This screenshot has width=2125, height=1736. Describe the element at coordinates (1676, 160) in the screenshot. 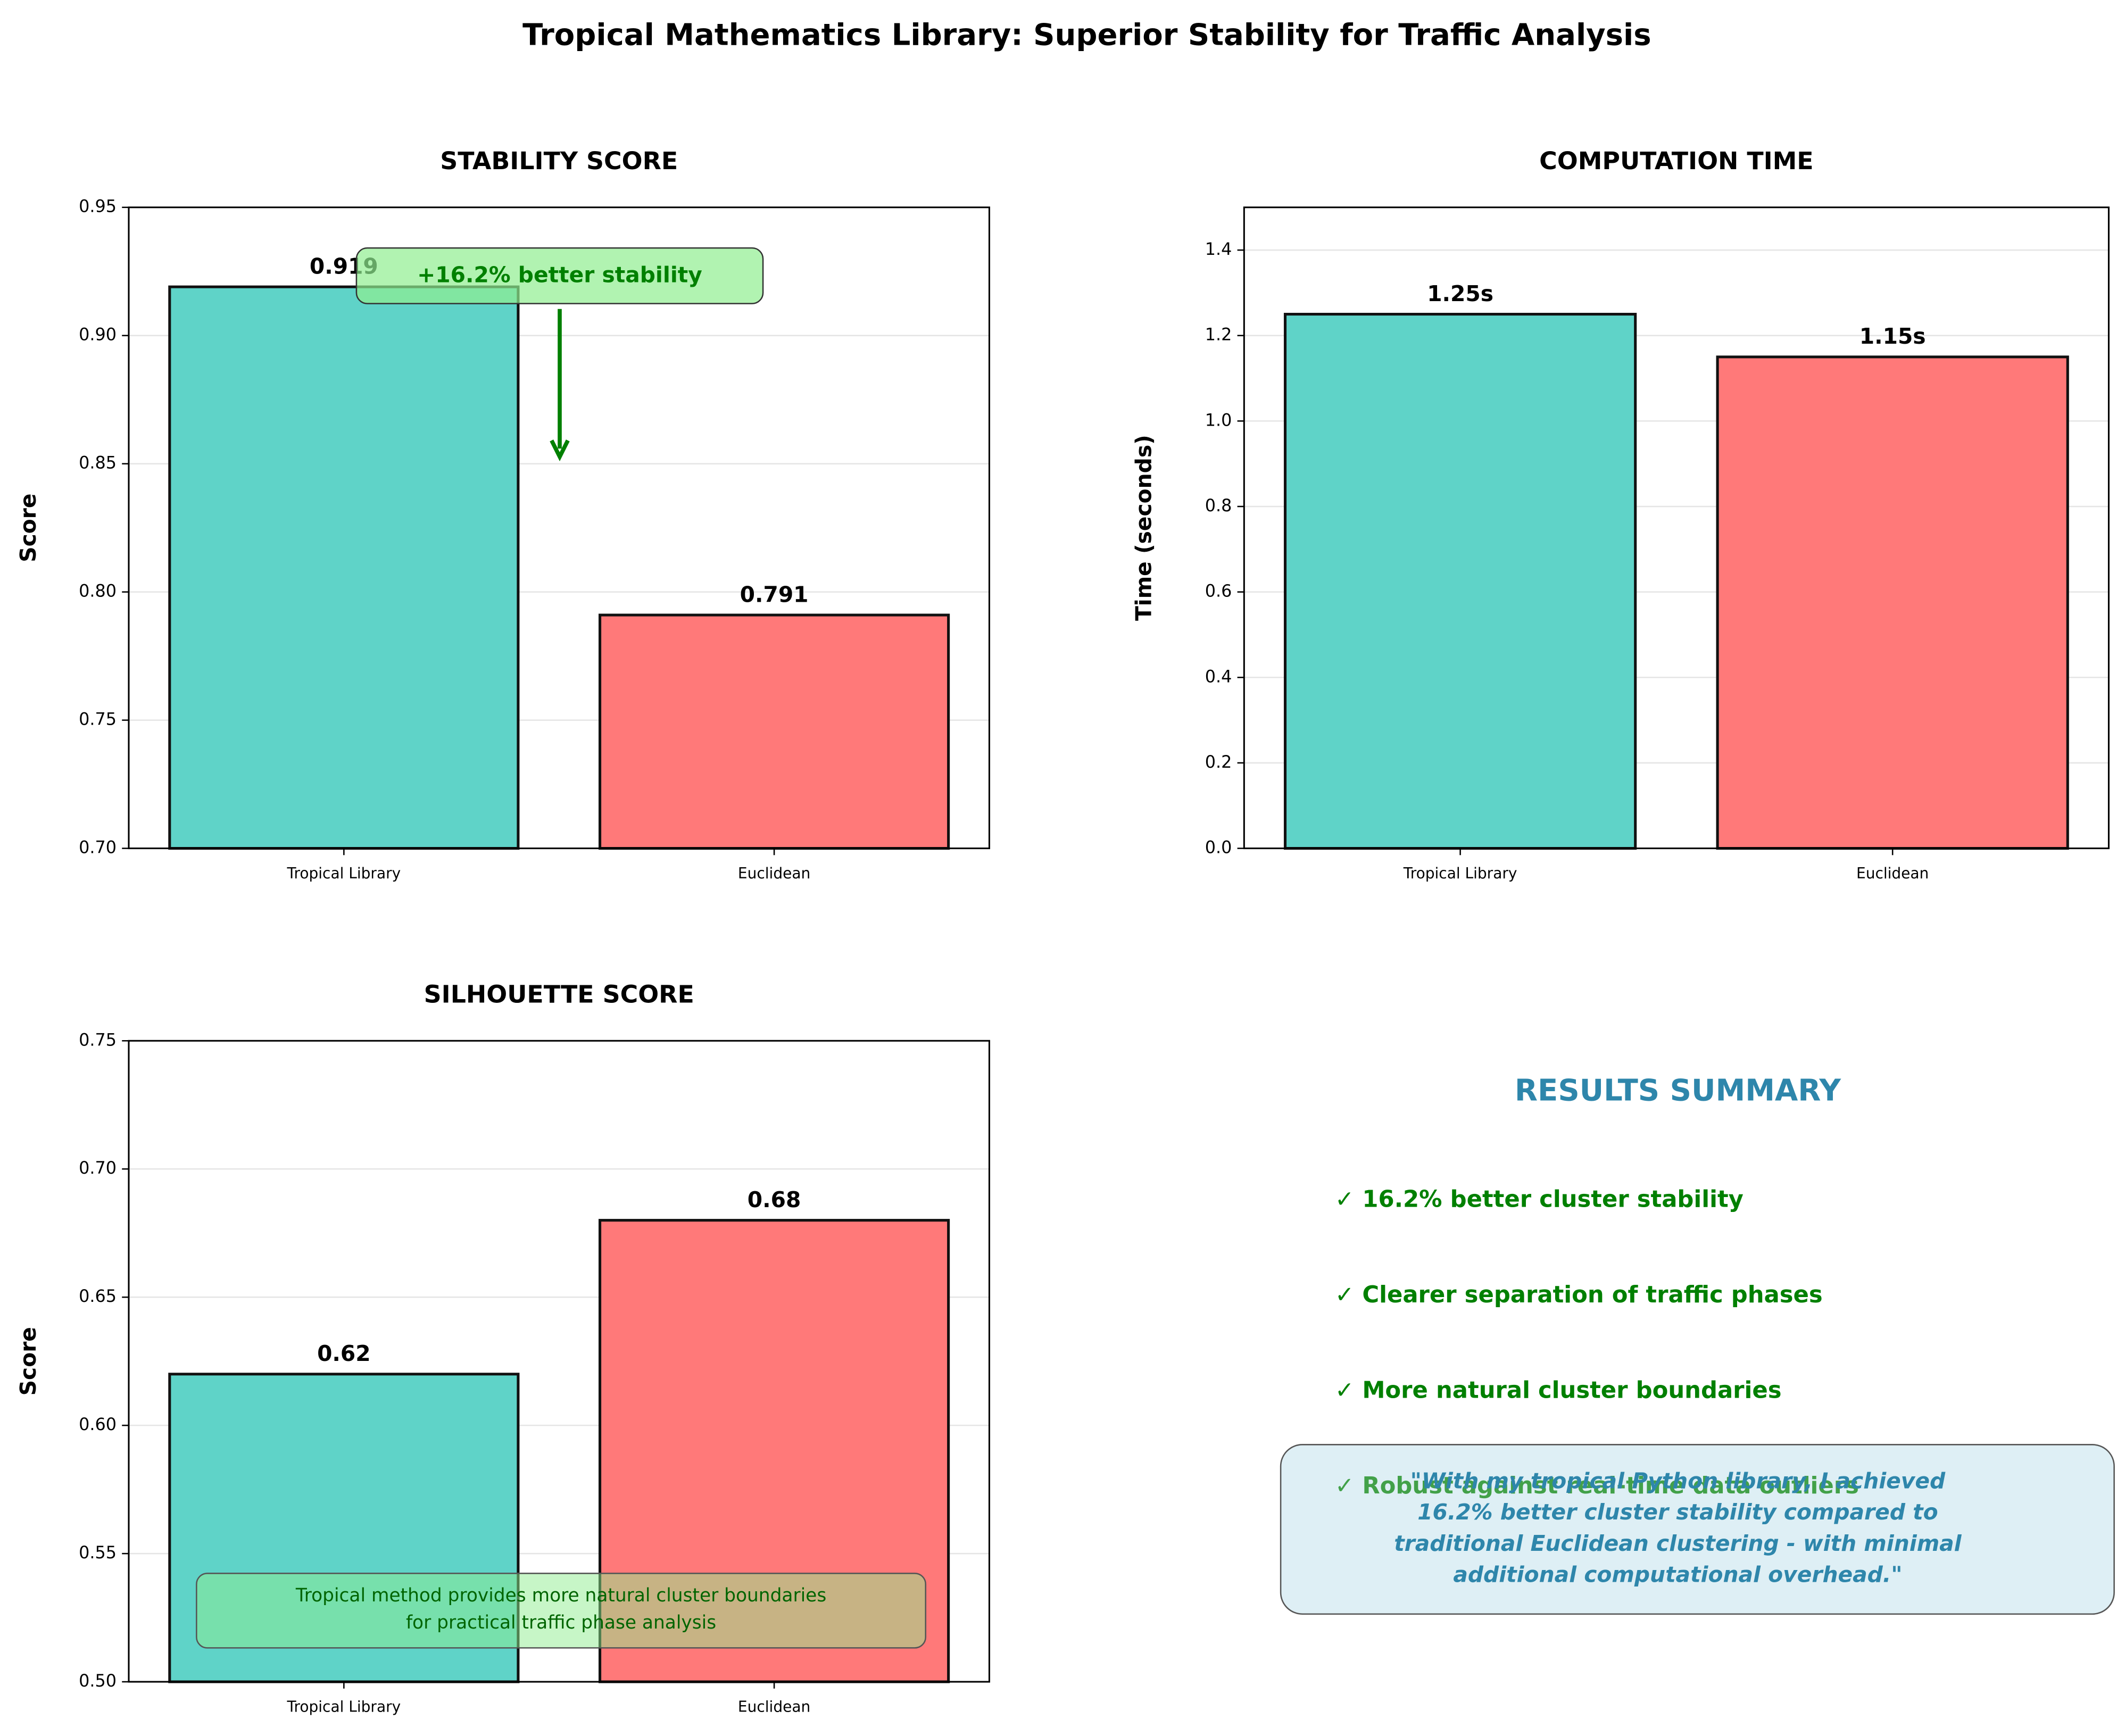

I see `chart-title: COMPUTATION TIME` at that location.